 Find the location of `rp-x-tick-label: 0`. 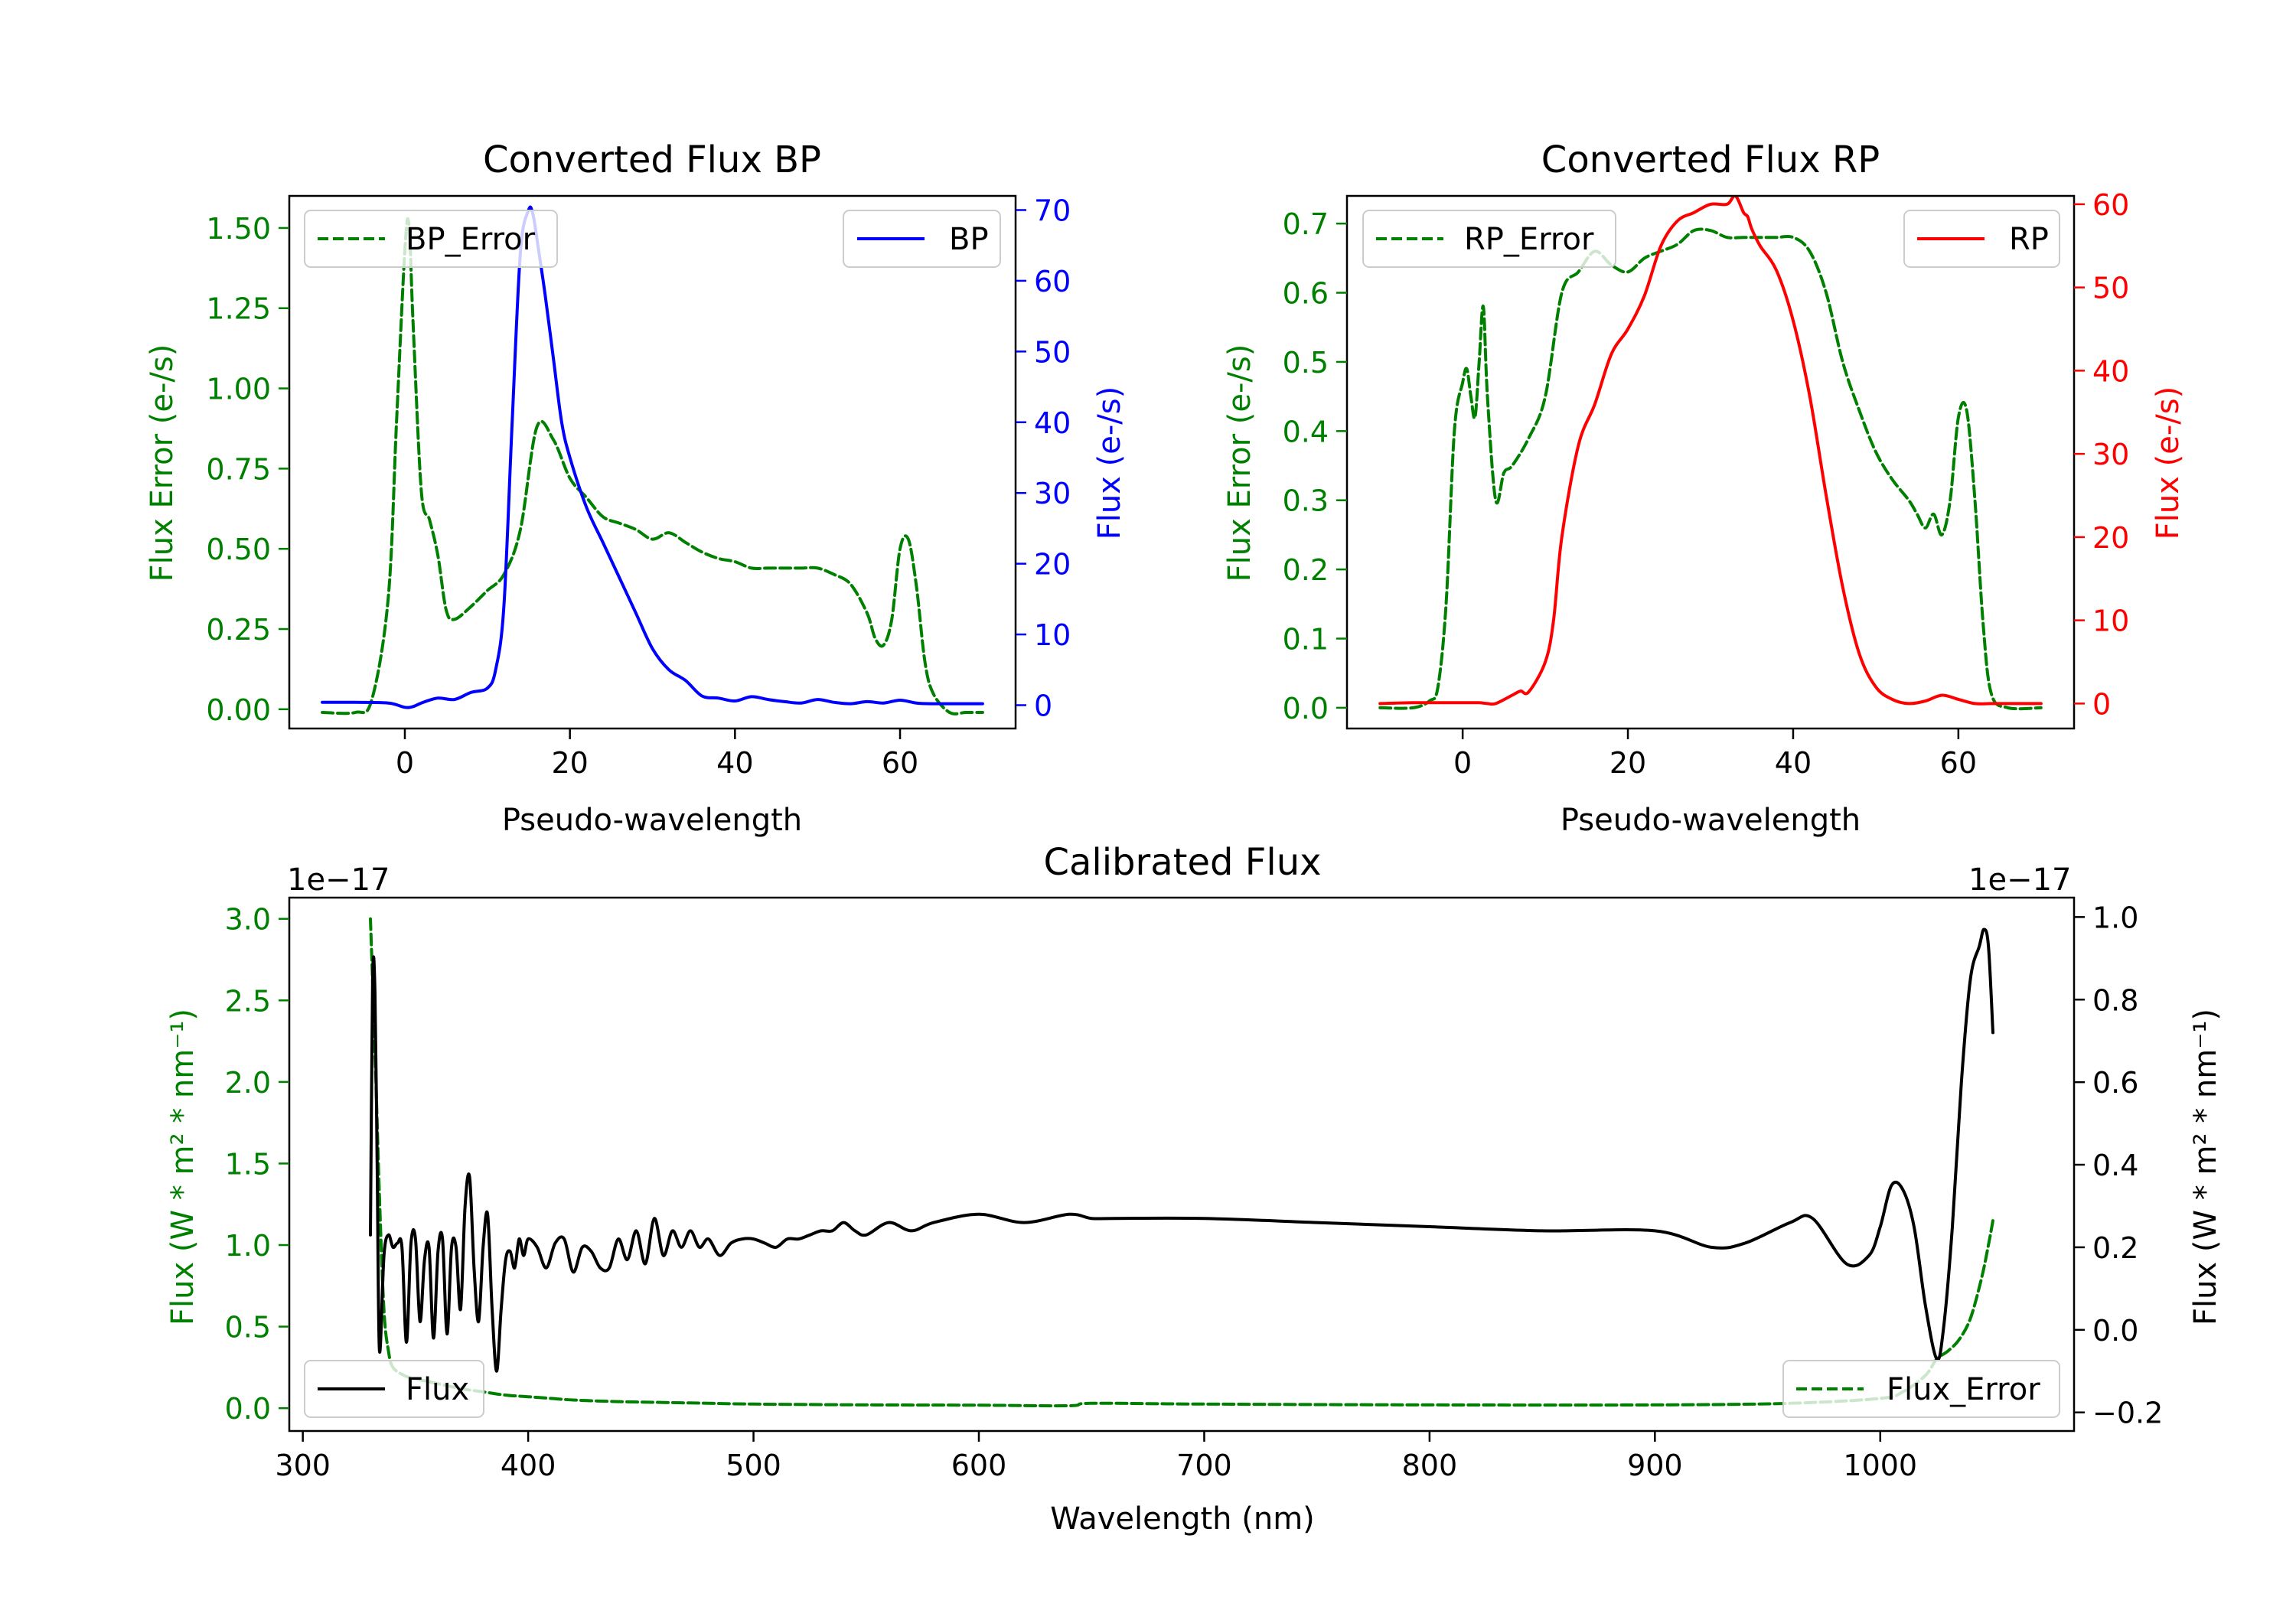

rp-x-tick-label: 0 is located at coordinates (1462, 763).